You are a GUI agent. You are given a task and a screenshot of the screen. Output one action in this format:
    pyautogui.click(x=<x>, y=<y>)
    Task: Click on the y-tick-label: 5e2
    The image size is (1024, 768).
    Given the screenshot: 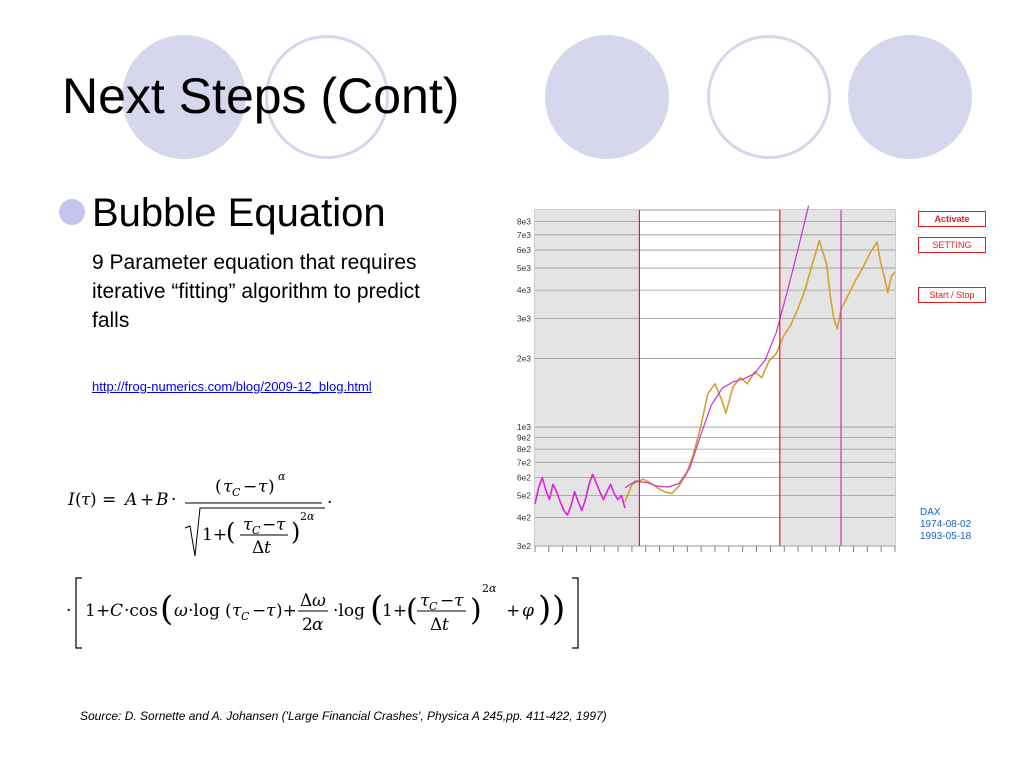 What is the action you would take?
    pyautogui.click(x=524, y=496)
    